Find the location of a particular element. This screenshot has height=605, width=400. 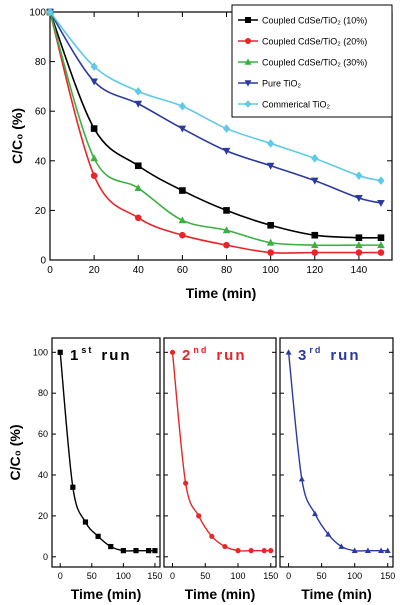

run-ordinal-suffix: rd is located at coordinates (315, 350).